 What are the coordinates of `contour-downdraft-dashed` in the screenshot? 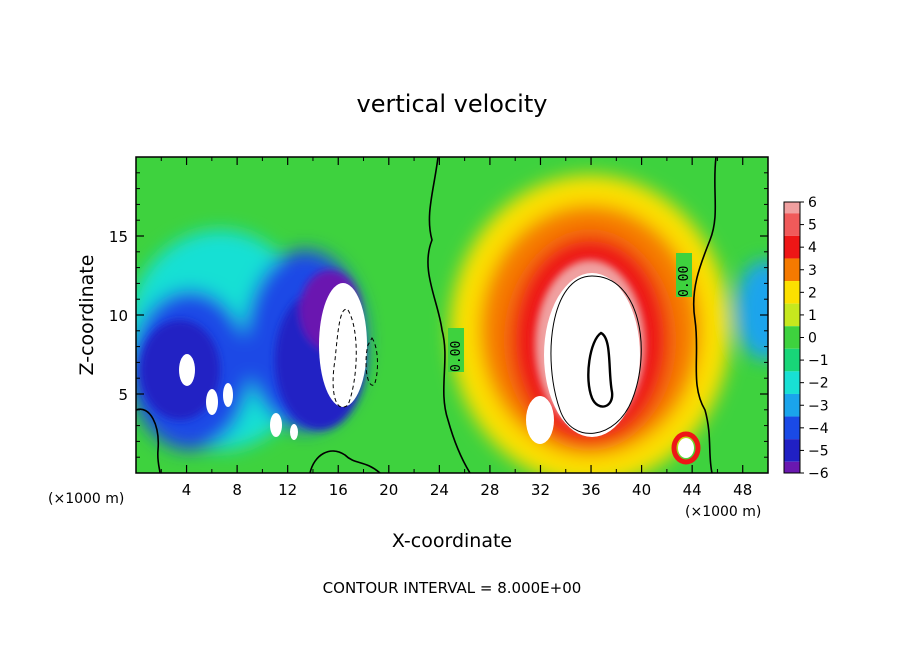 It's located at (344, 358).